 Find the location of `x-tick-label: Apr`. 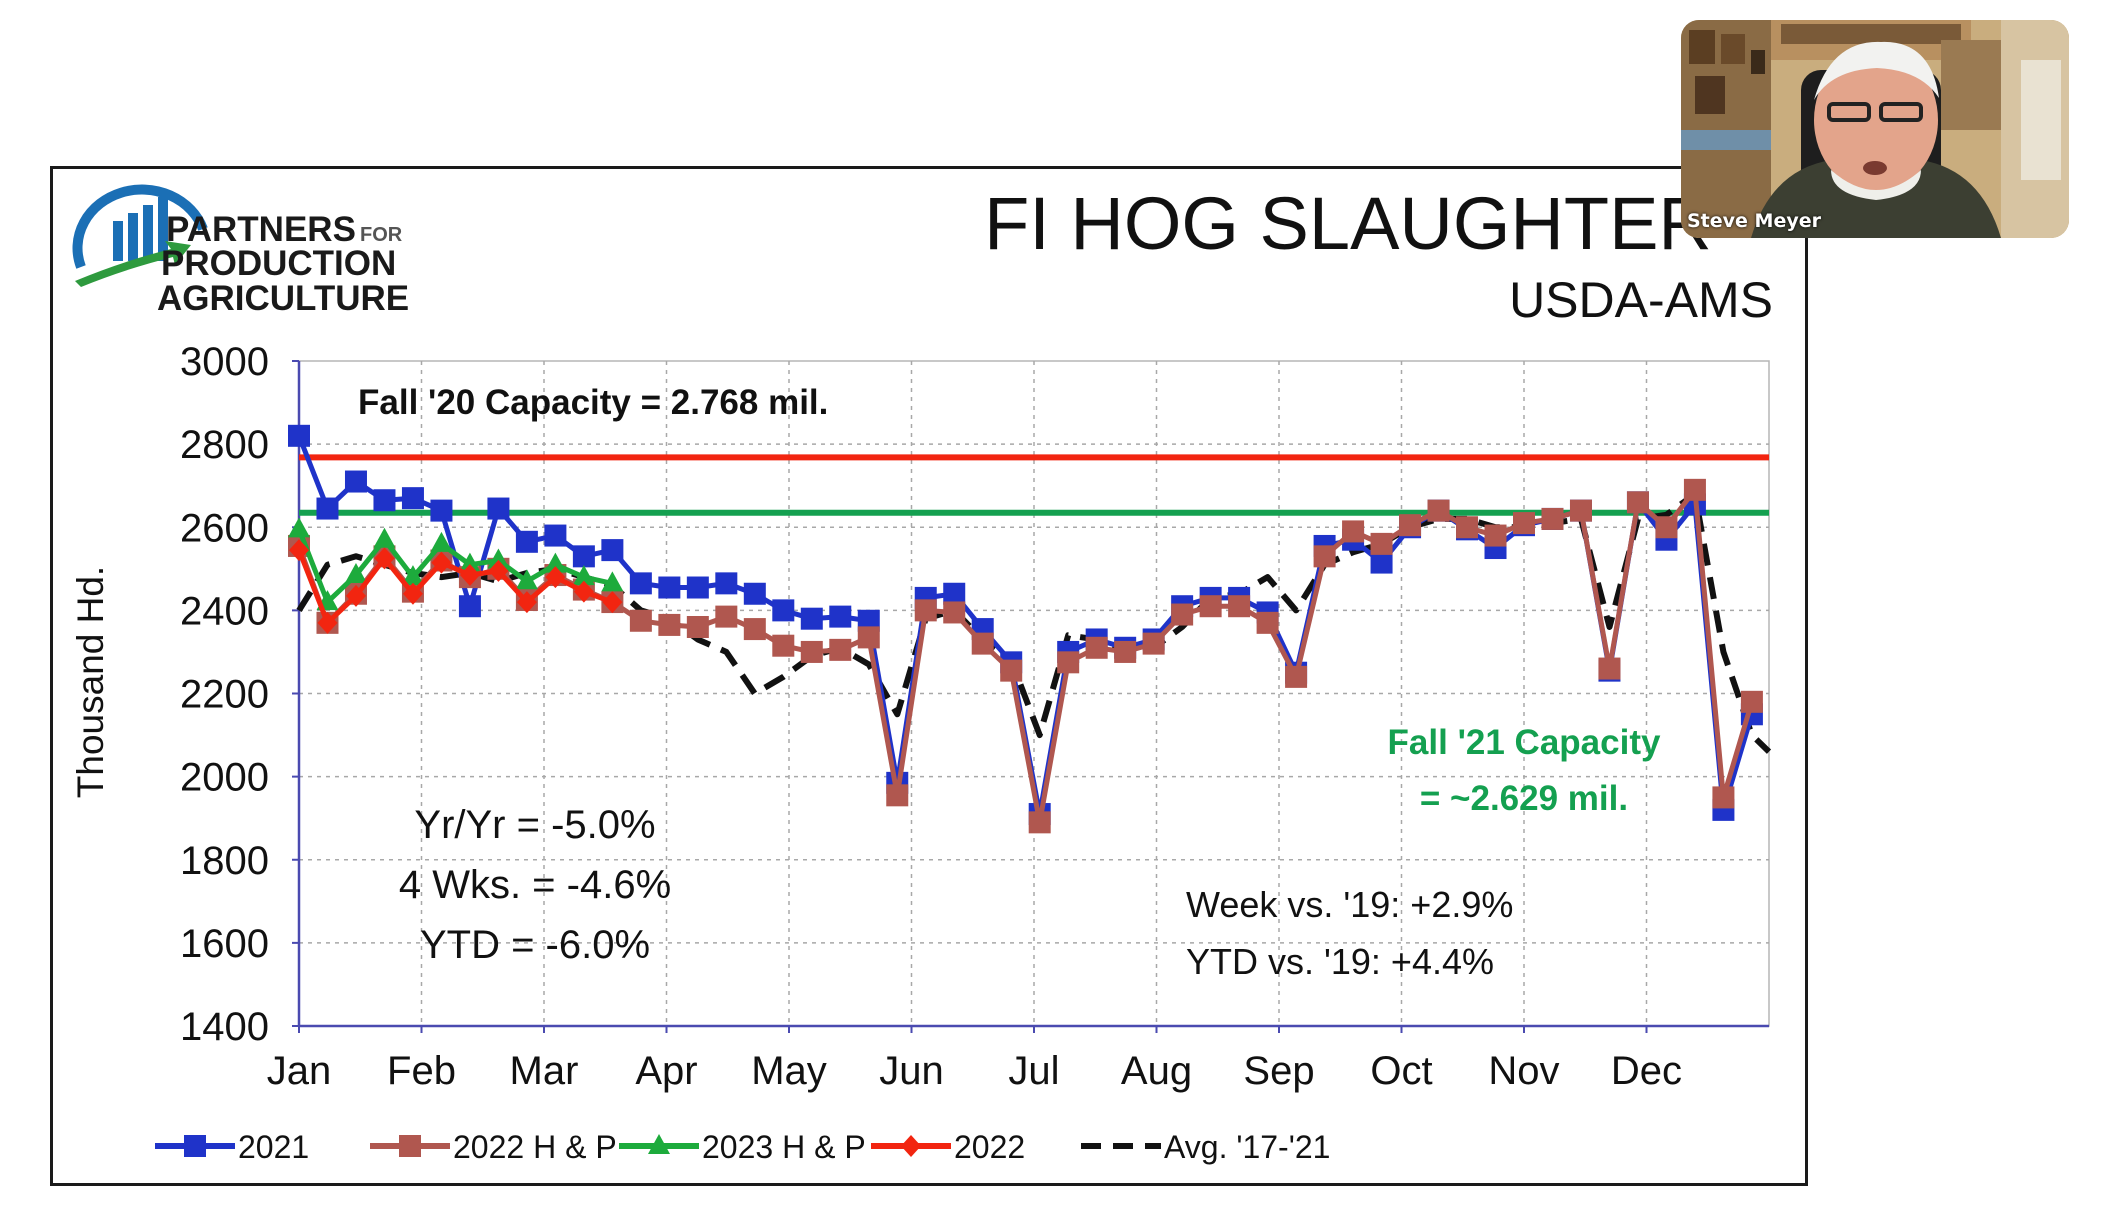

x-tick-label: Apr is located at coordinates (666, 1071).